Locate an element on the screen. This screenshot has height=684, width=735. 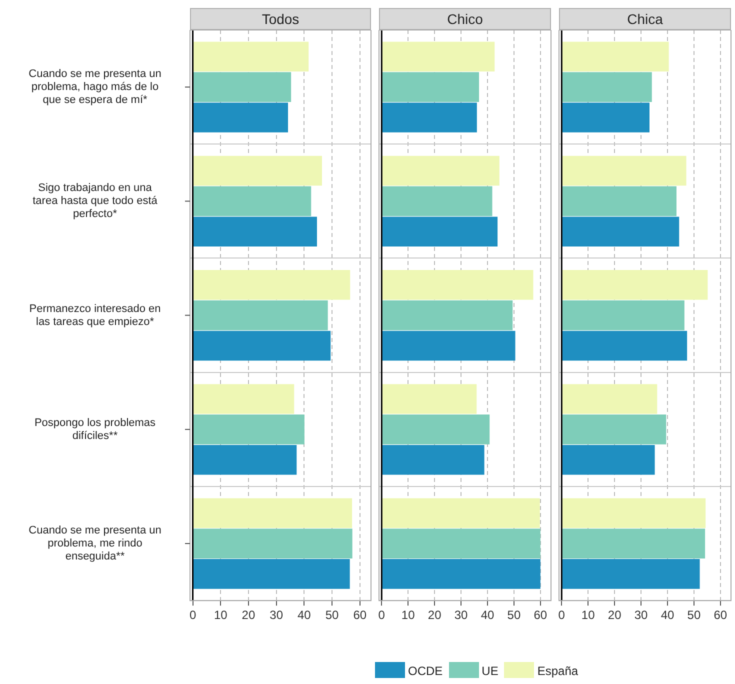
y-tick-label: Cuando se me presenta un problema, hago más de lo que se espera de mí* is located at coordinates (95, 87).